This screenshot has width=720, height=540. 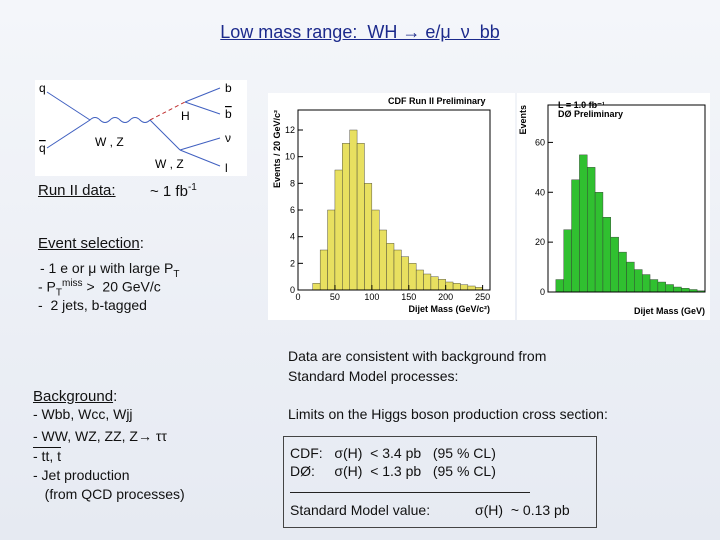 I want to click on heading: Event selection, so click(x=89, y=243).